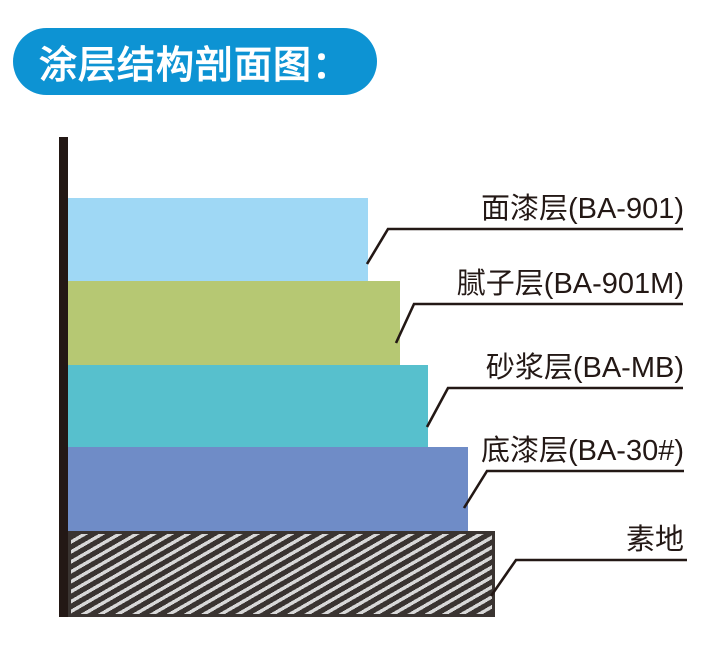  I want to click on layer-bar-primer, so click(268, 489).